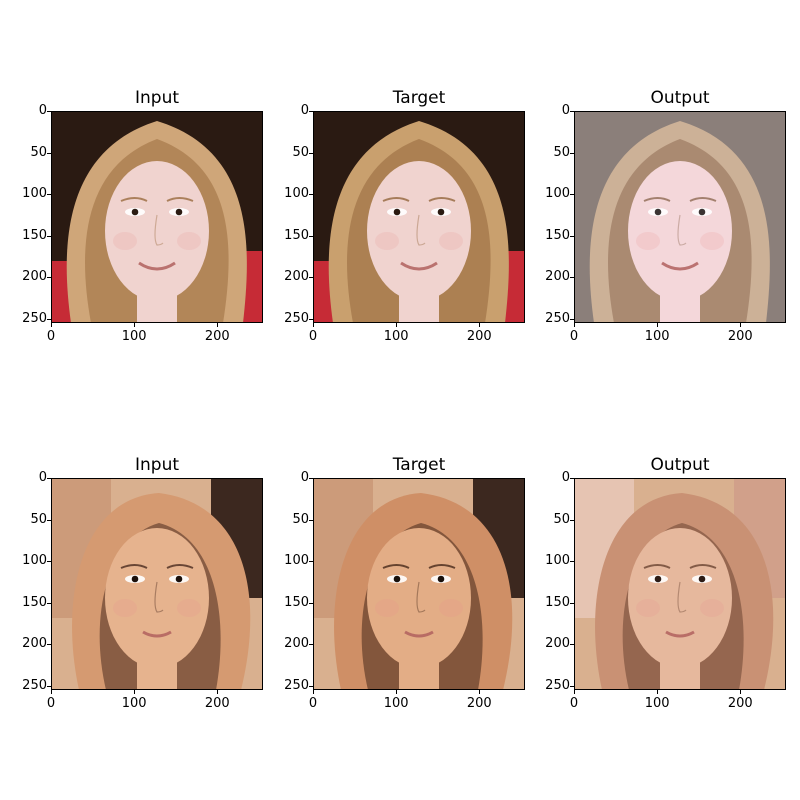 The image size is (800, 800). Describe the element at coordinates (419, 98) in the screenshot. I see `panel-title-target: Target` at that location.